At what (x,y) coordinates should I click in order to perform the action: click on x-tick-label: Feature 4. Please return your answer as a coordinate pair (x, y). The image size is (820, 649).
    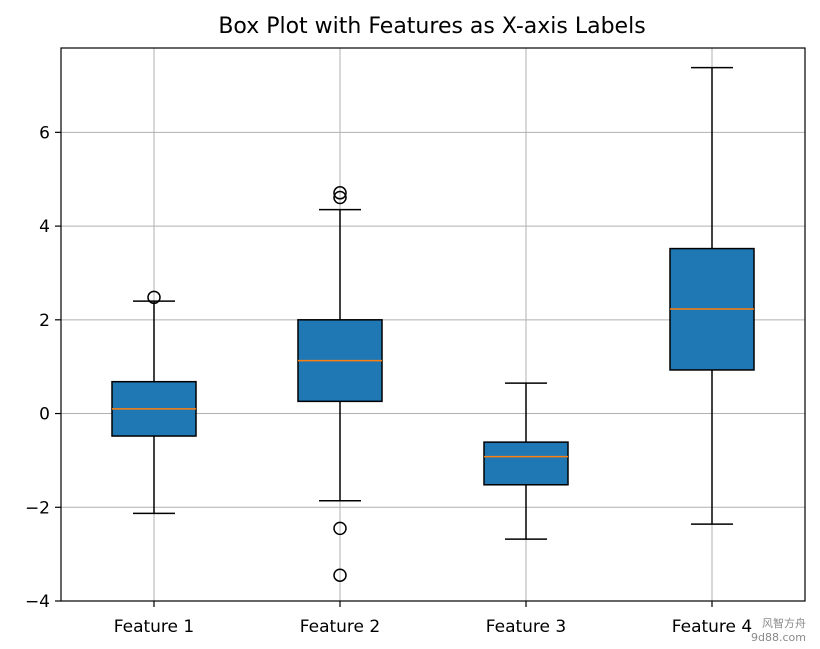
    Looking at the image, I should click on (712, 627).